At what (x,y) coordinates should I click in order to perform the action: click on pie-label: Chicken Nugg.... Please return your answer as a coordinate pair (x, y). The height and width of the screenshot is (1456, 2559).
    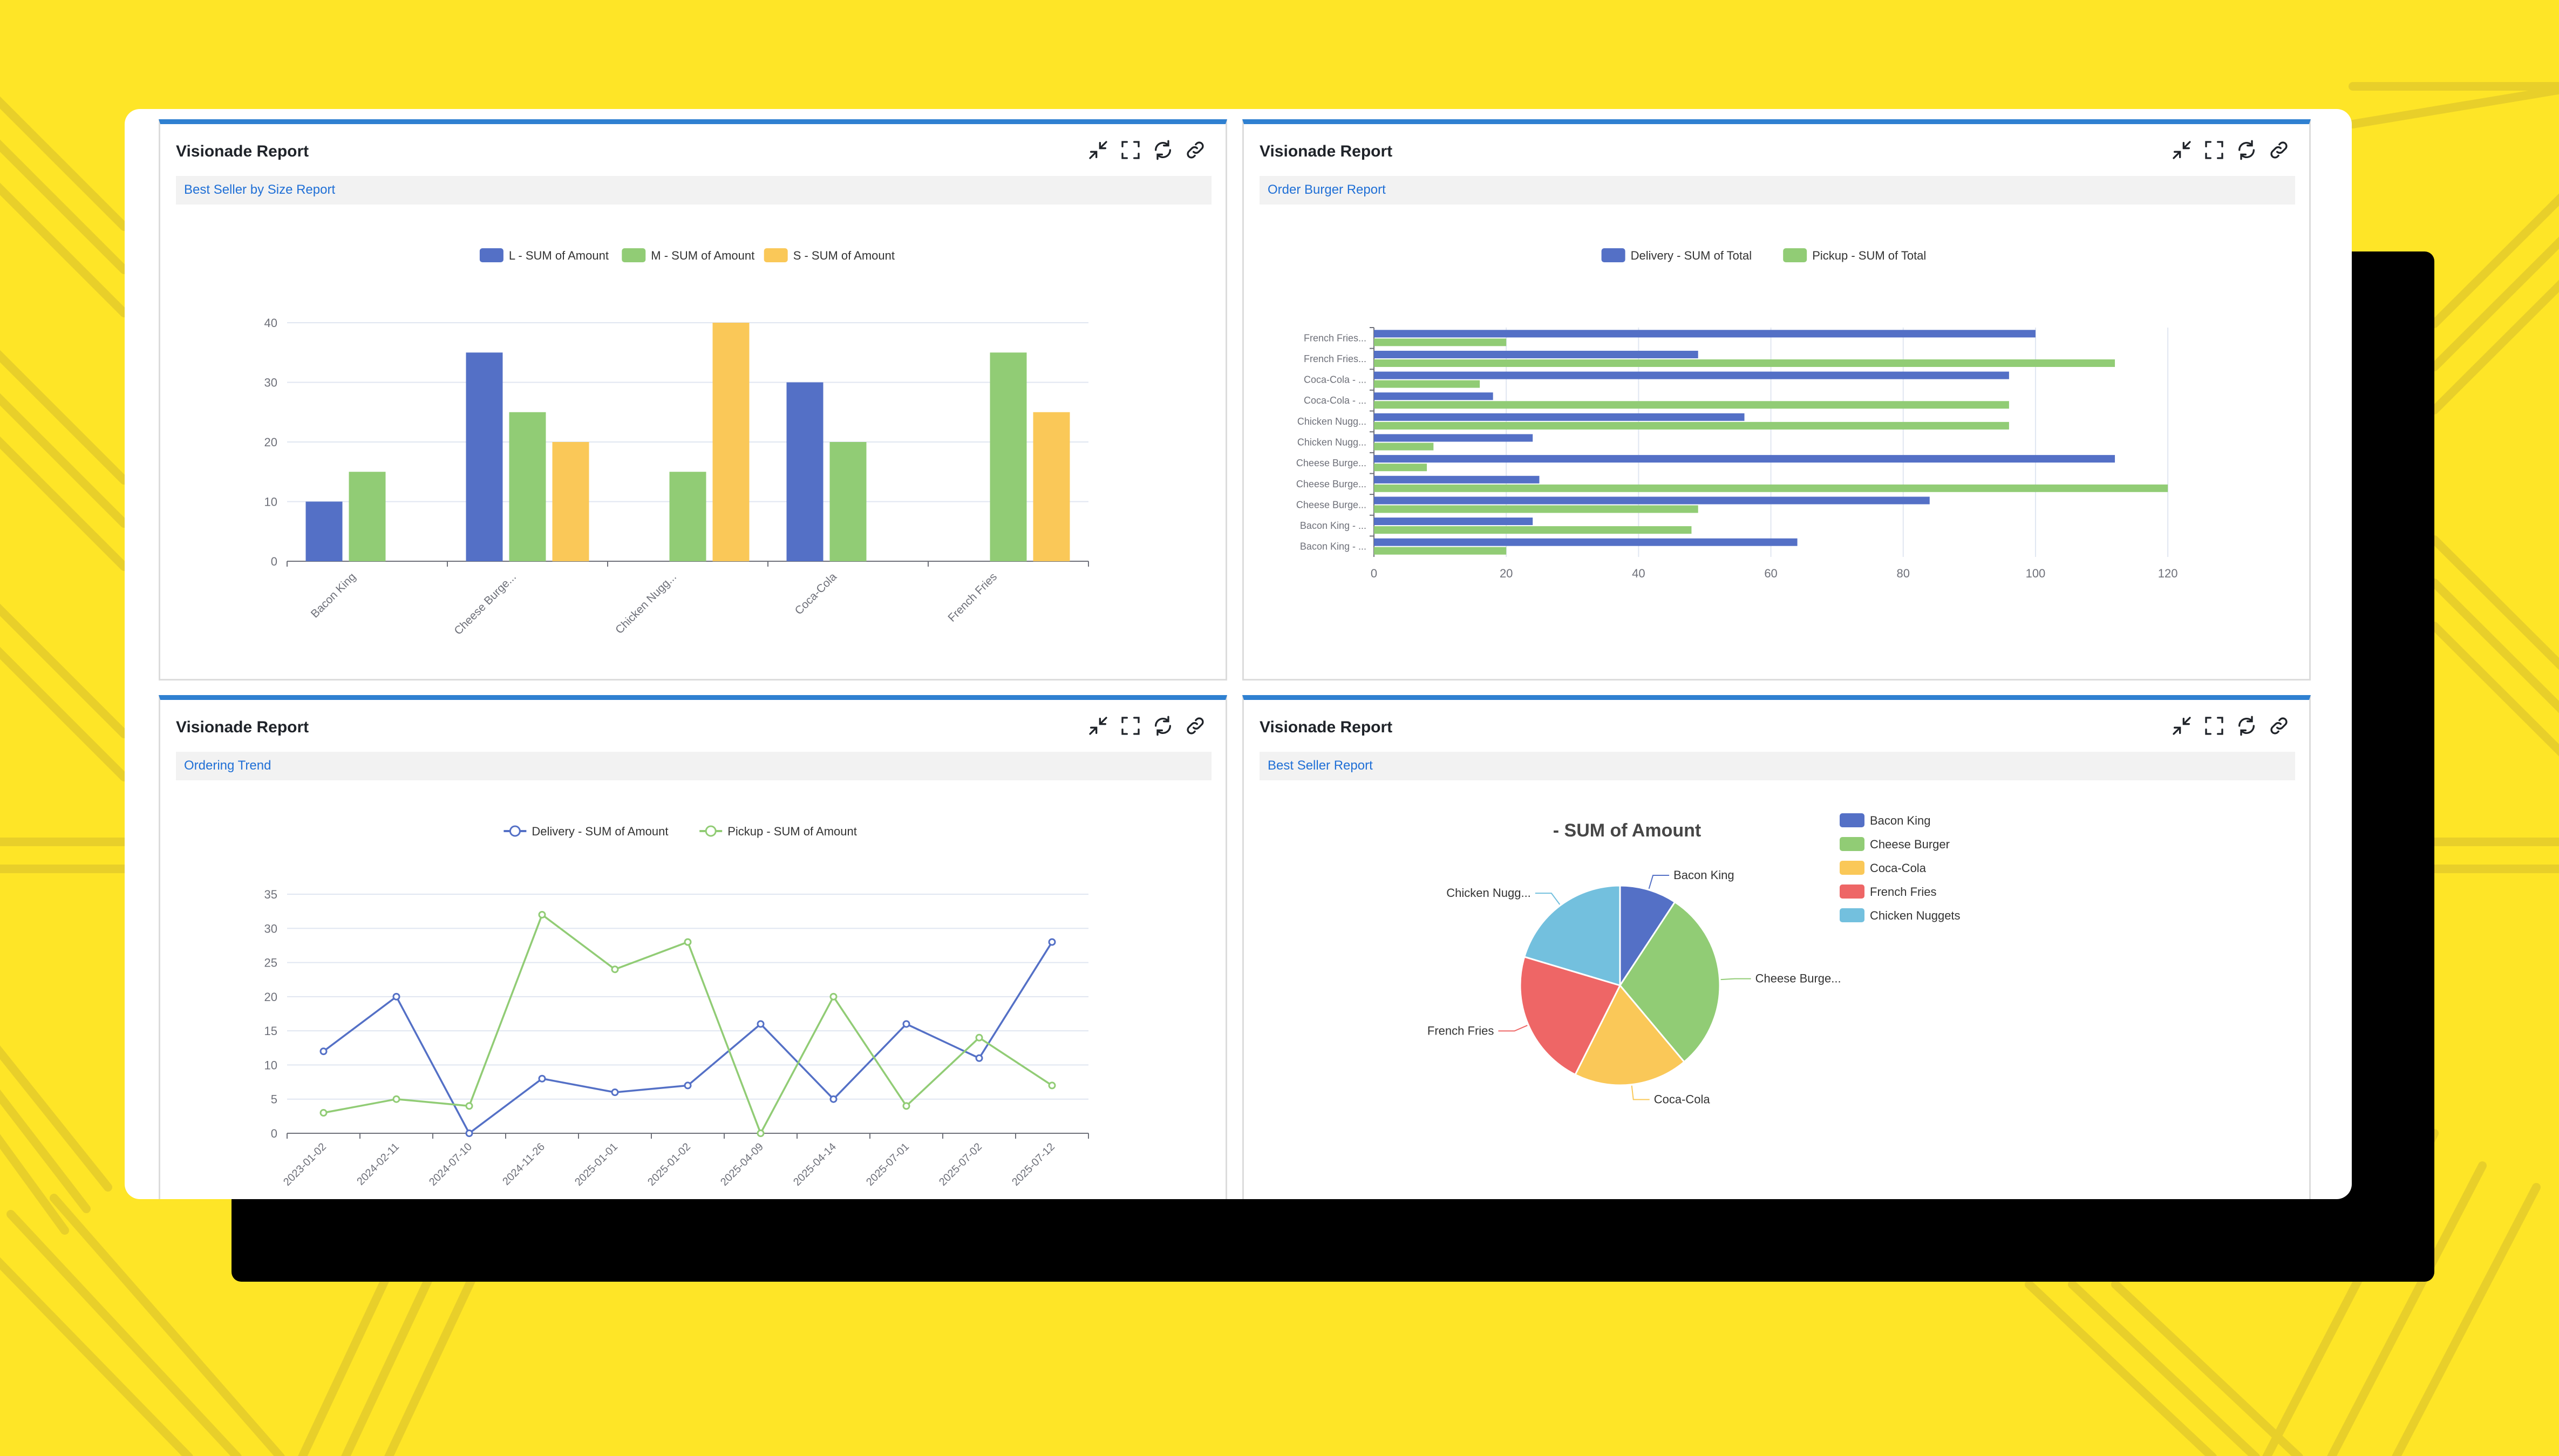
    Looking at the image, I should click on (1488, 893).